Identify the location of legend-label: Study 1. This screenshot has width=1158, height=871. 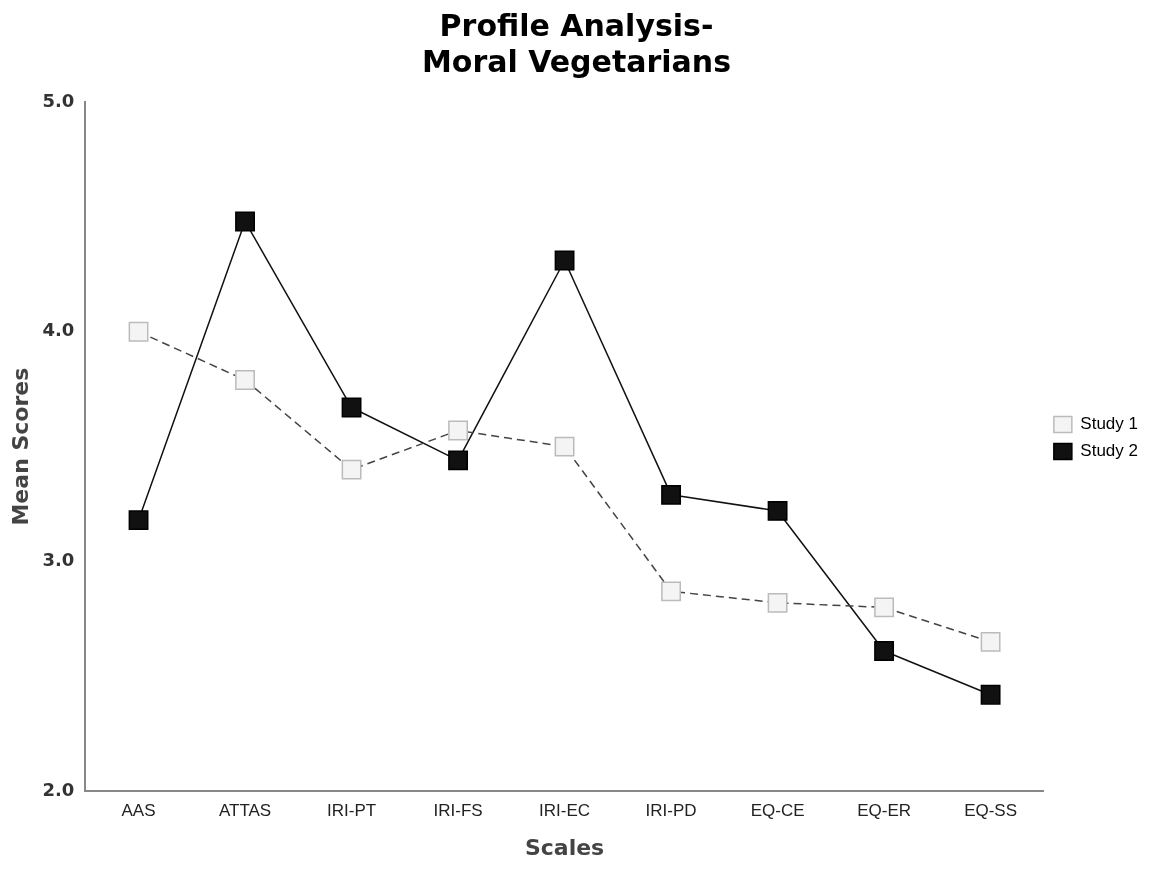
(1109, 424).